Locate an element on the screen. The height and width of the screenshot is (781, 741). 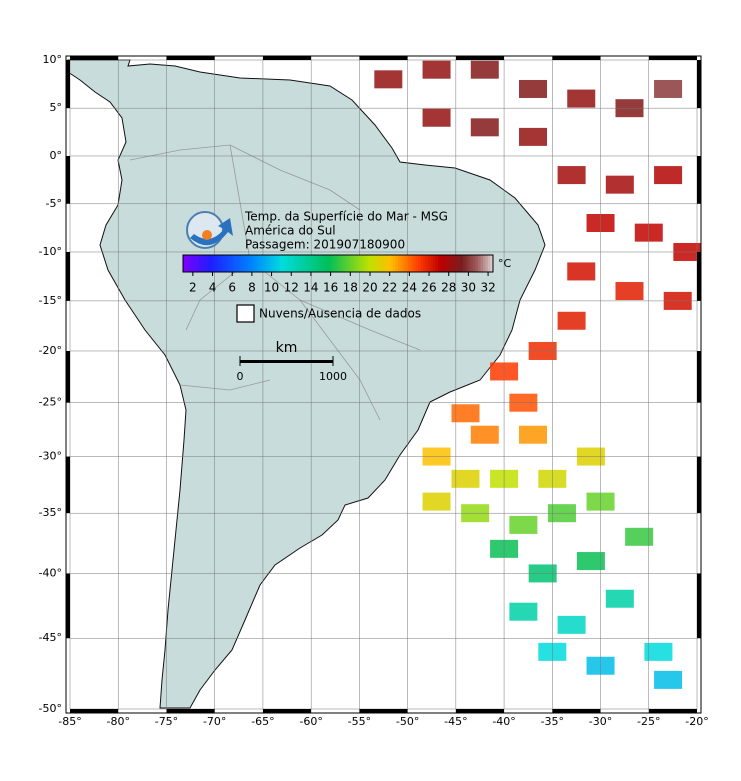
lat-tick-label: -15° is located at coordinates (50, 300).